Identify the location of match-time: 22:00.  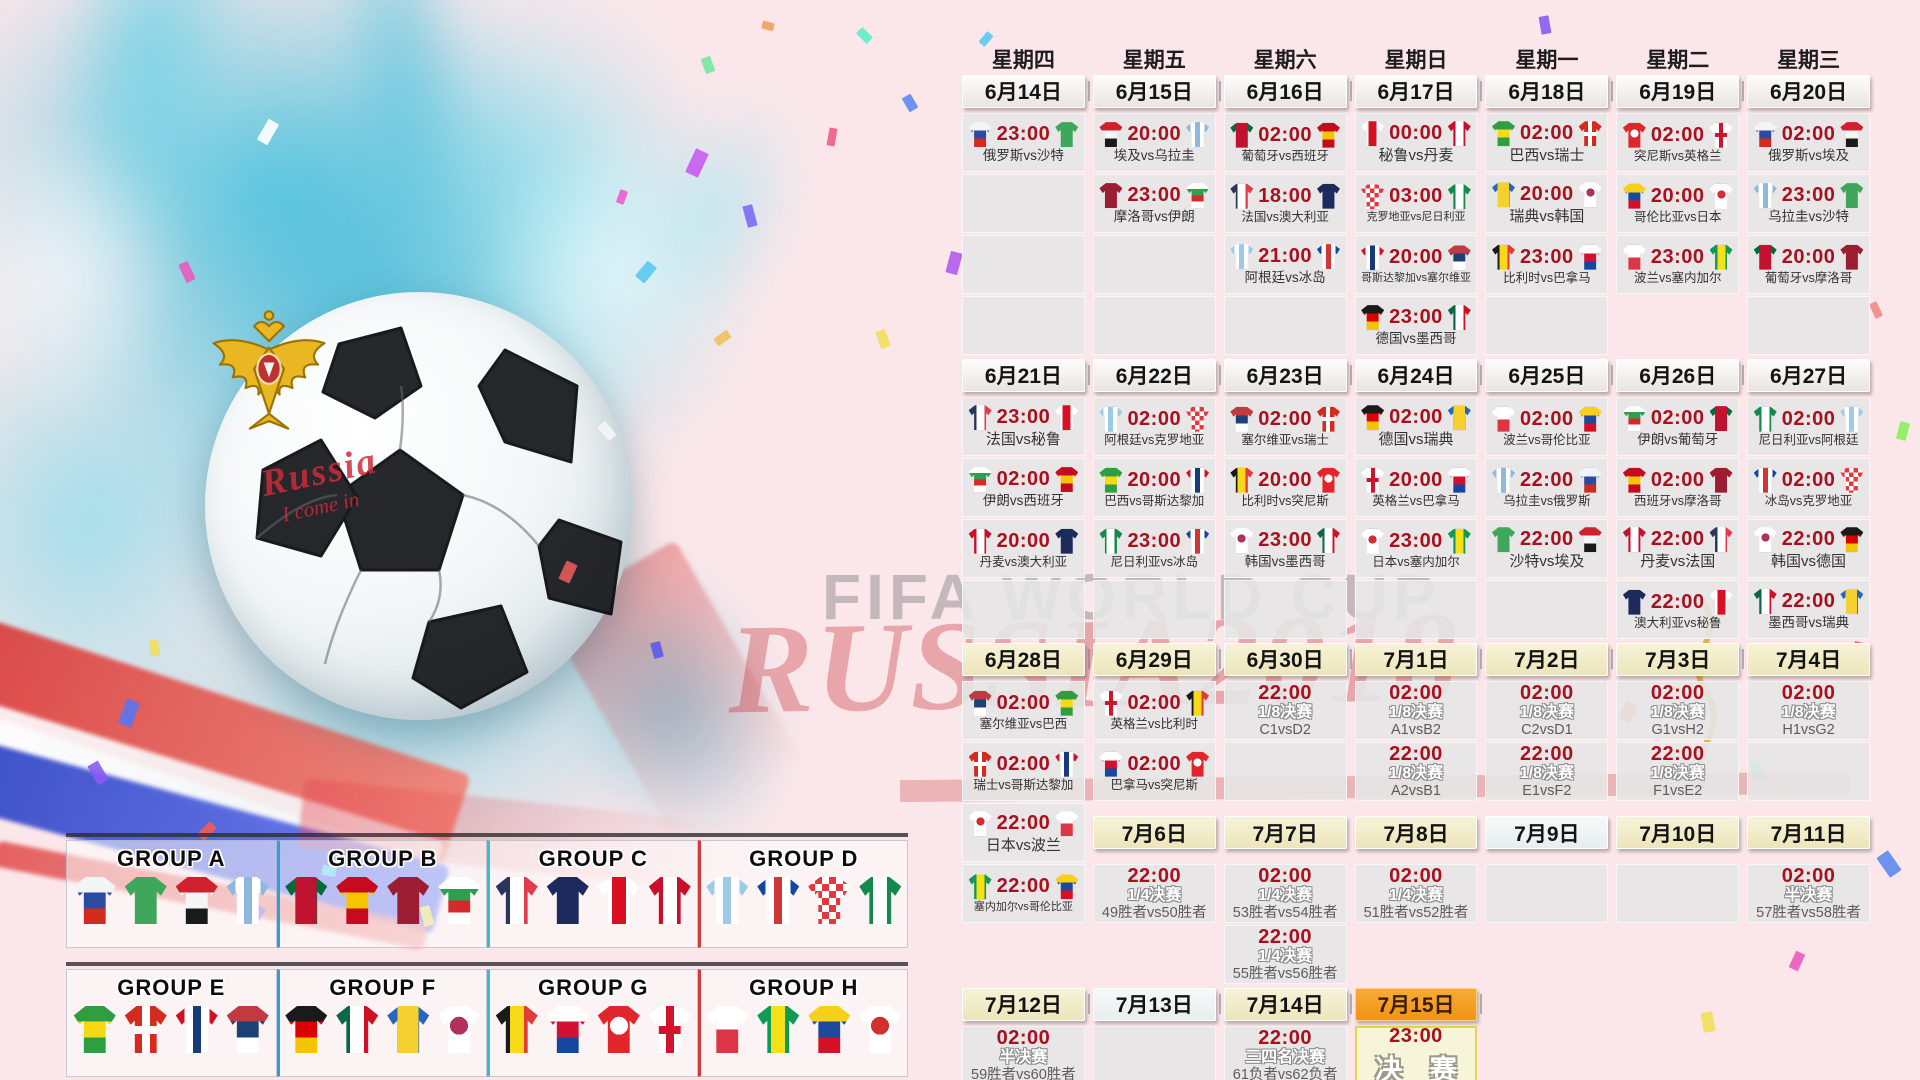
(1023, 823).